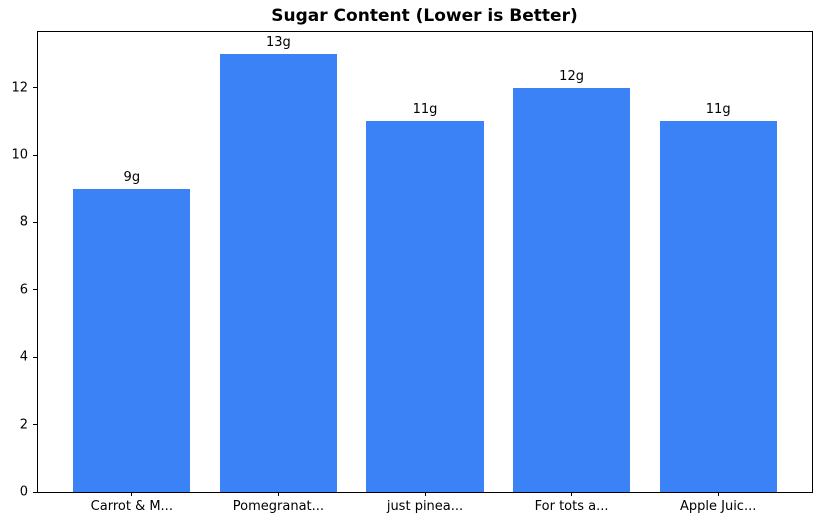  I want to click on bar-value-label: 9g, so click(132, 177).